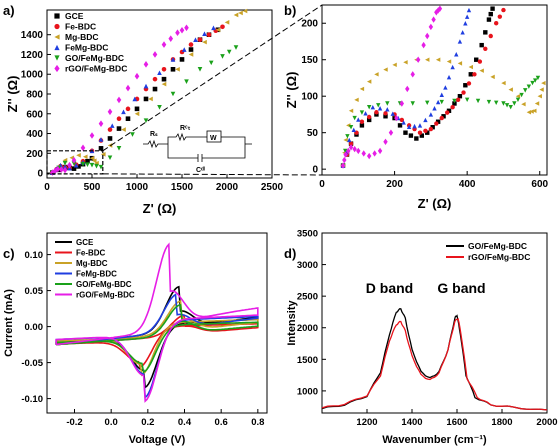 This screenshot has height=448, width=559. Describe the element at coordinates (111, 422) in the screenshot. I see `panel-c-xtick-label: 0.0` at that location.